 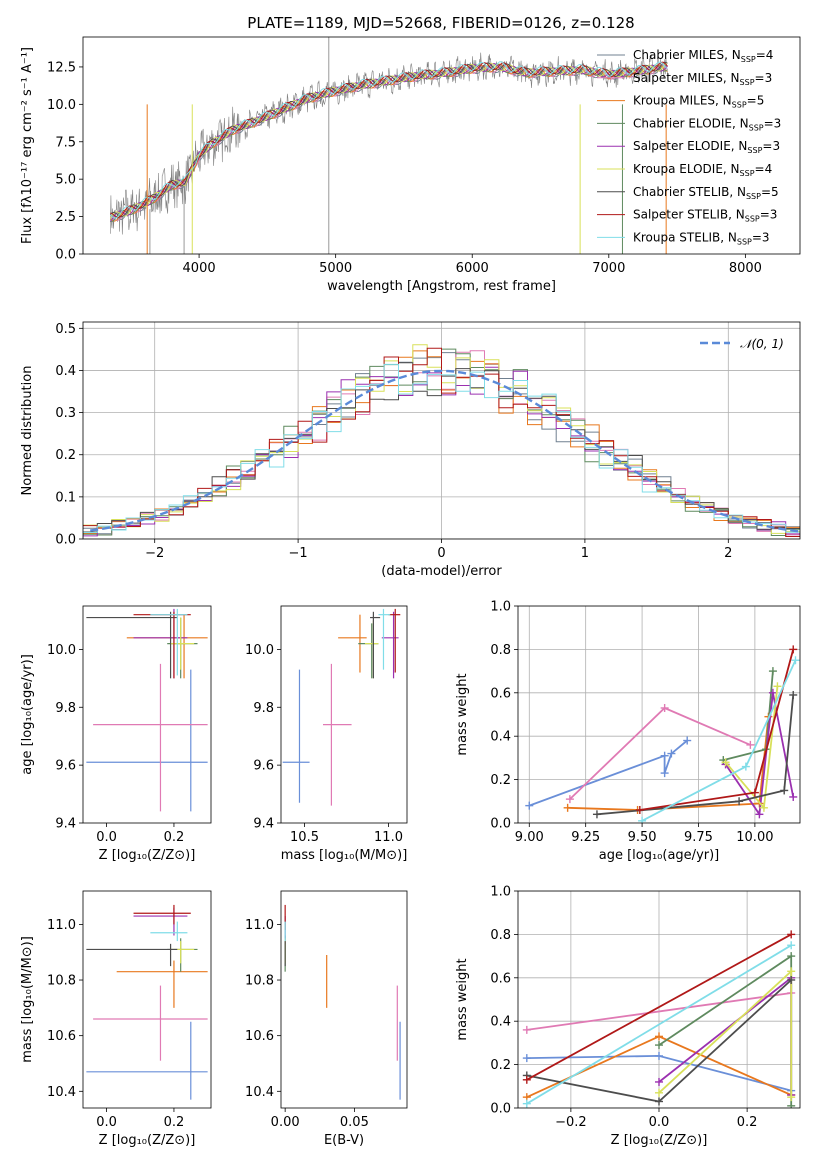 What do you see at coordinates (61, 1092) in the screenshot?
I see `mass_vs_Z-ytick-label: 10.4` at bounding box center [61, 1092].